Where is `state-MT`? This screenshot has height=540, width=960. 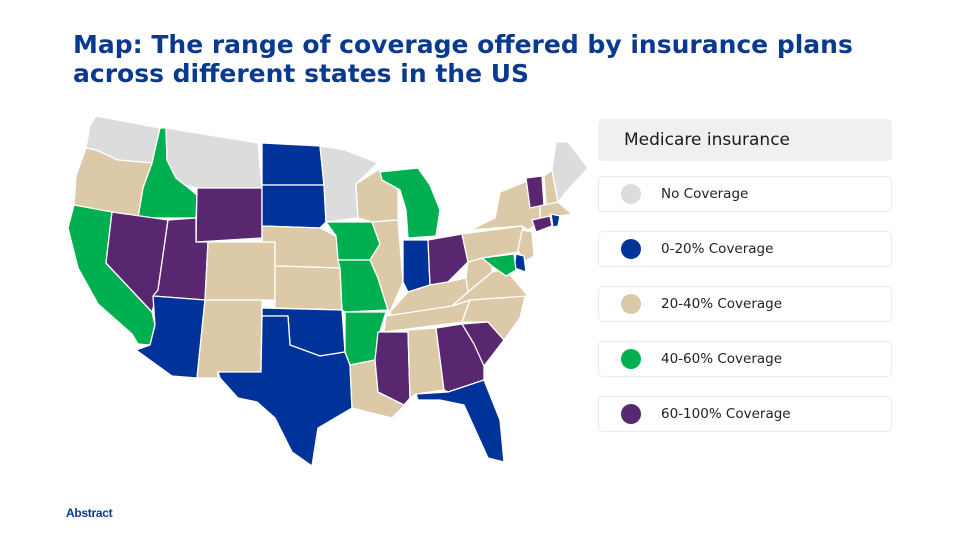
state-MT is located at coordinates (214, 158).